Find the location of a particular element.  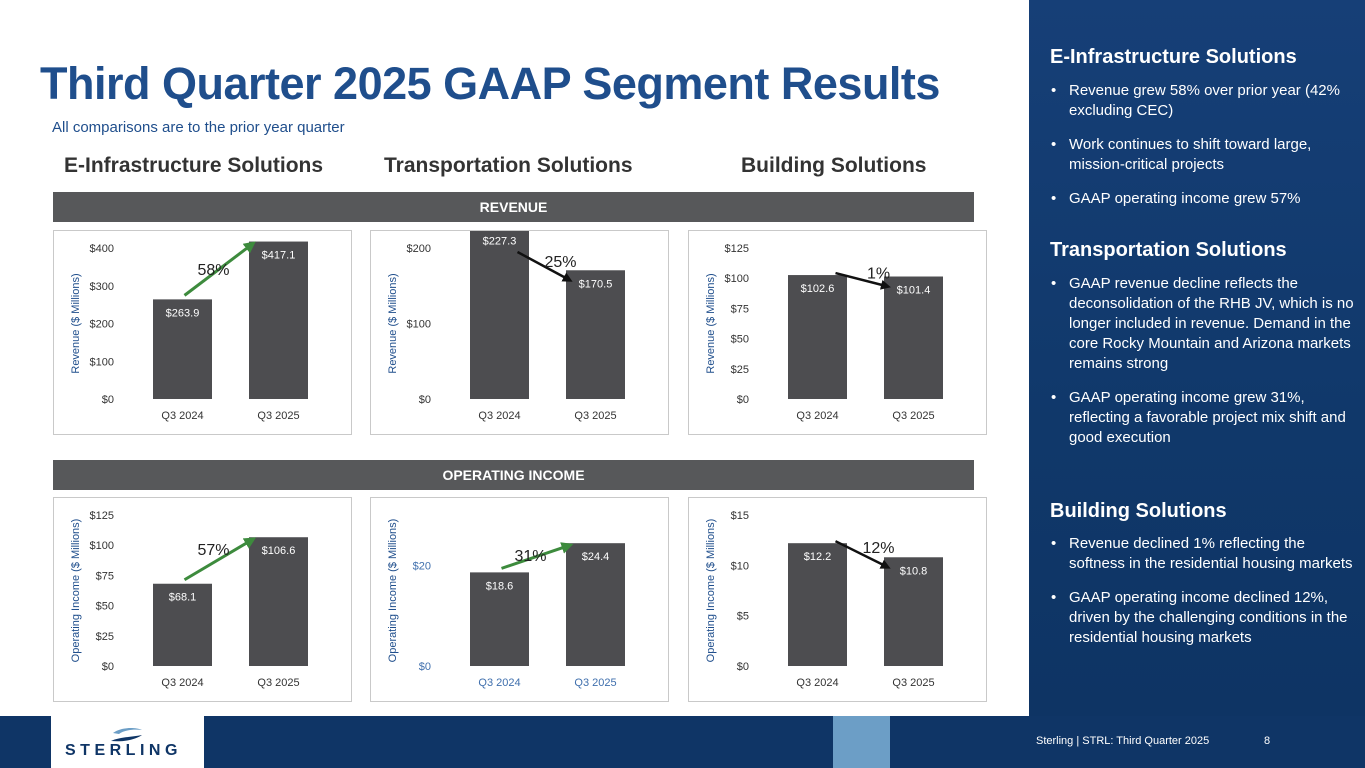

bar-value-label: $12.2 is located at coordinates (818, 557).